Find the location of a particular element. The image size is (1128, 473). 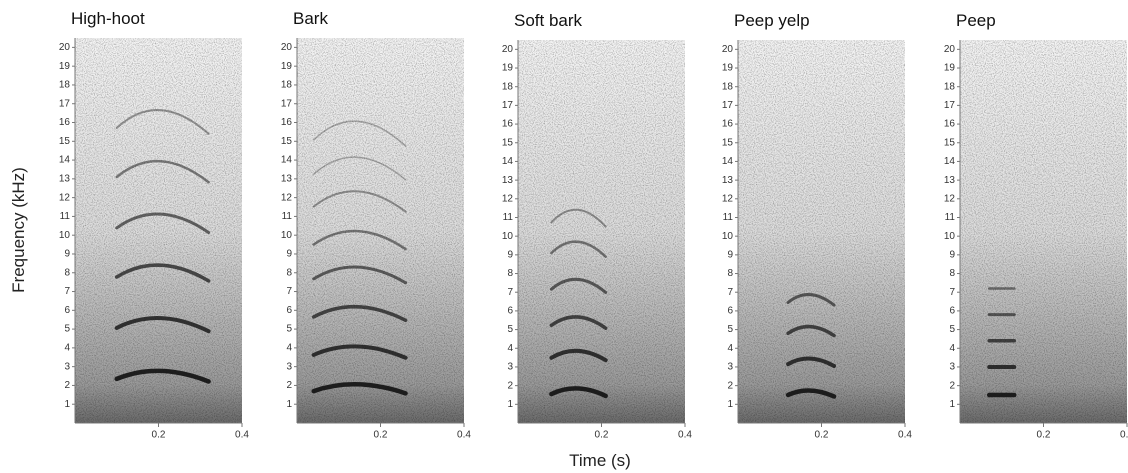

x-axis-label: Time (s) is located at coordinates (600, 460).